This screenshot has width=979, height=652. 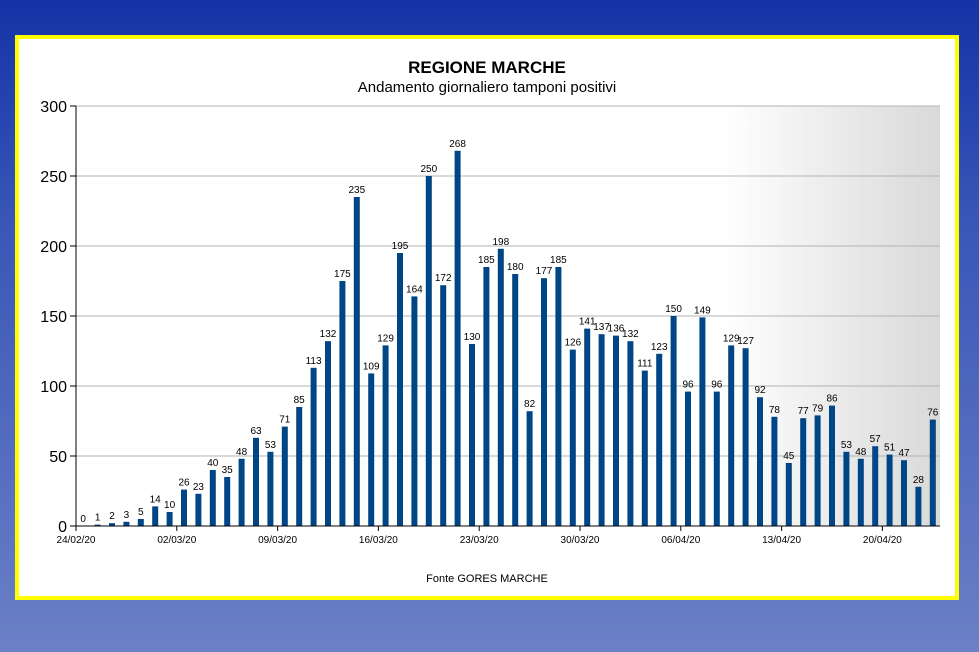 I want to click on y-tick-label: 300, so click(x=53, y=107).